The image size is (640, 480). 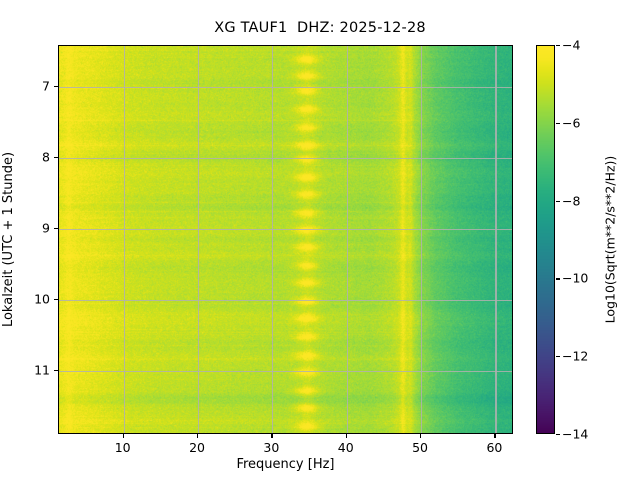 I want to click on colorbar-tick-label: −4, so click(x=571, y=45).